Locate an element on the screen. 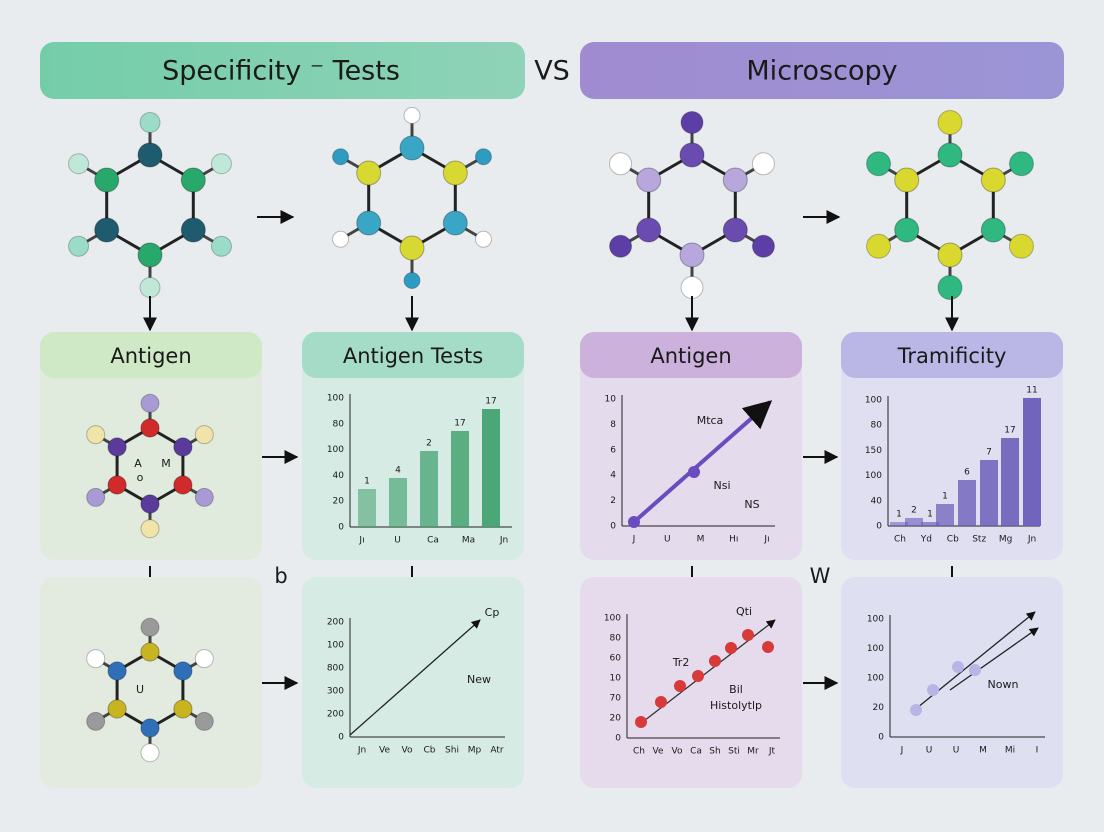 The height and width of the screenshot is (832, 1104). y-tick-label: 100 is located at coordinates (335, 646).